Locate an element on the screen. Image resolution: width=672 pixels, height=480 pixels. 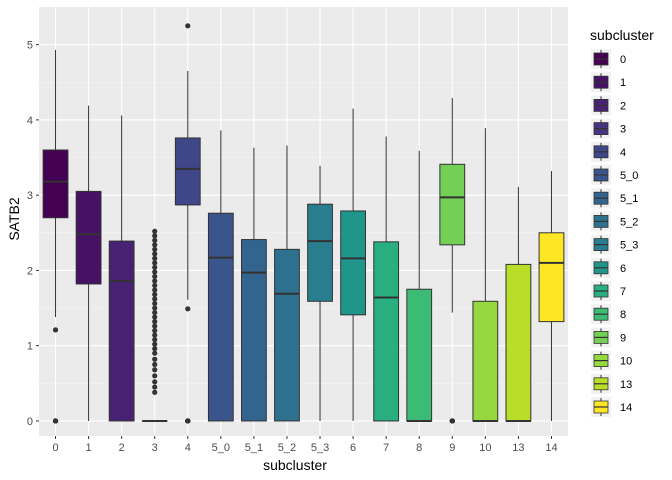
legend-label: 8 is located at coordinates (623, 315).